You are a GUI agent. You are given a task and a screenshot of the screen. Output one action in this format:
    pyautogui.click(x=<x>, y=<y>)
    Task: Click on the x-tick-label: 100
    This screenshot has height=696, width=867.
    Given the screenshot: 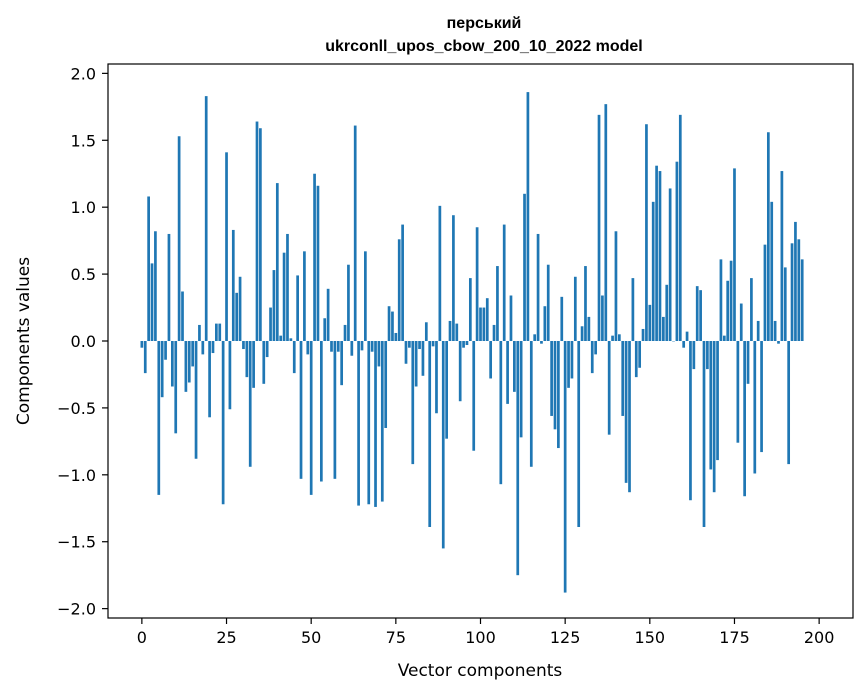 What is the action you would take?
    pyautogui.click(x=480, y=637)
    